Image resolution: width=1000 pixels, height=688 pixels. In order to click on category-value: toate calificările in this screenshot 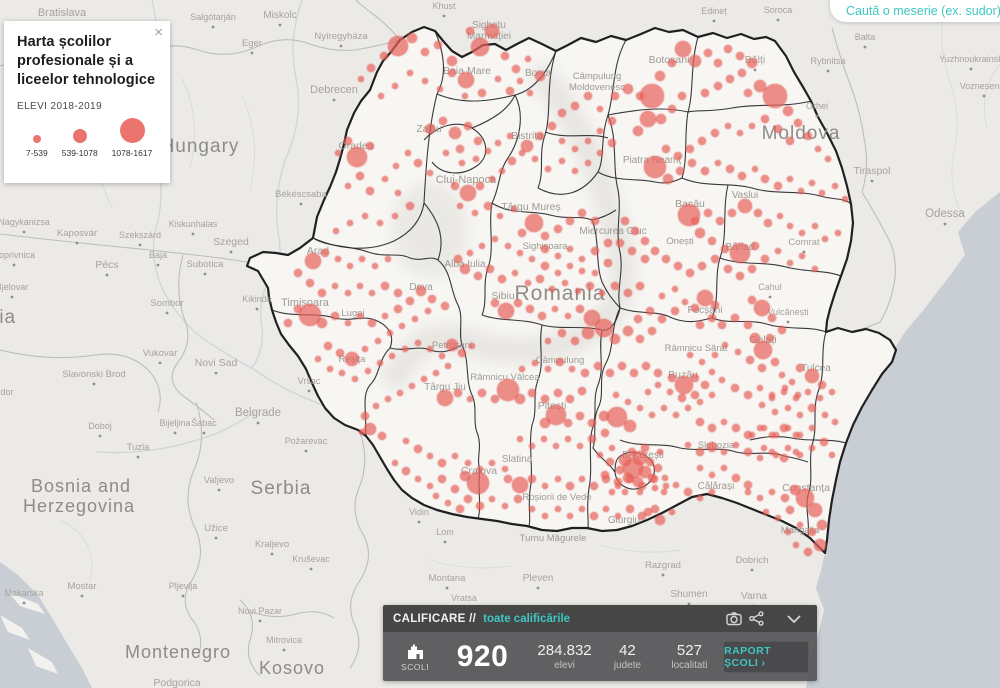, I will do `click(527, 618)`.